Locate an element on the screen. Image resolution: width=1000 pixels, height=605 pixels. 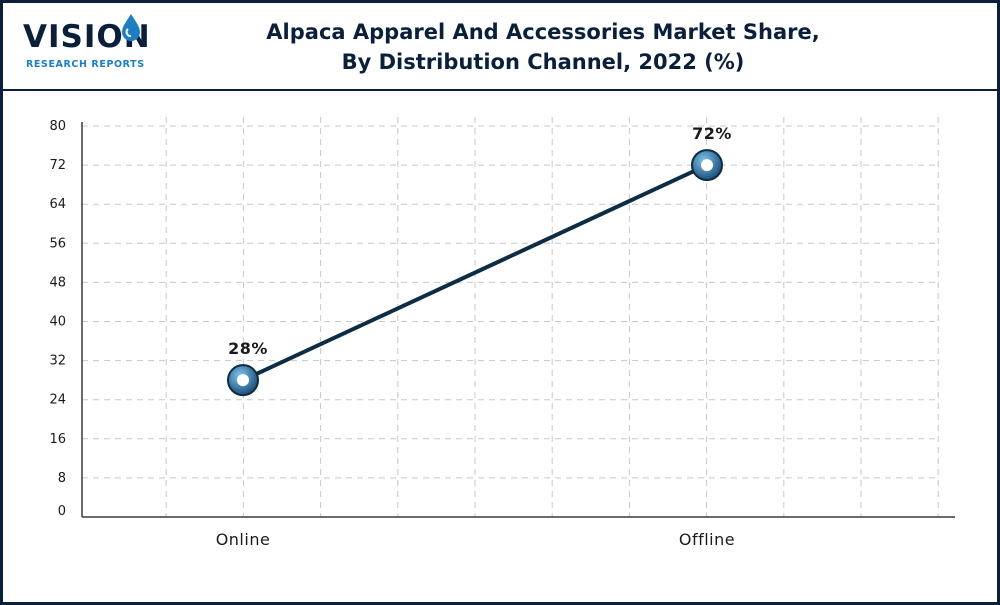
y-tick-label: 40 is located at coordinates (57, 322).